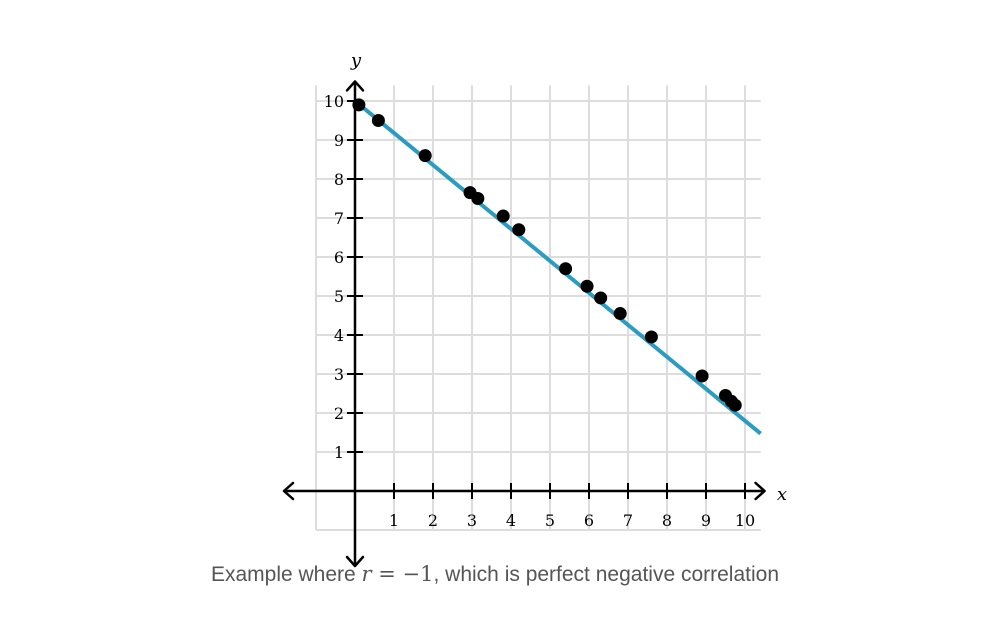  I want to click on y-tick-label: 7, so click(339, 218).